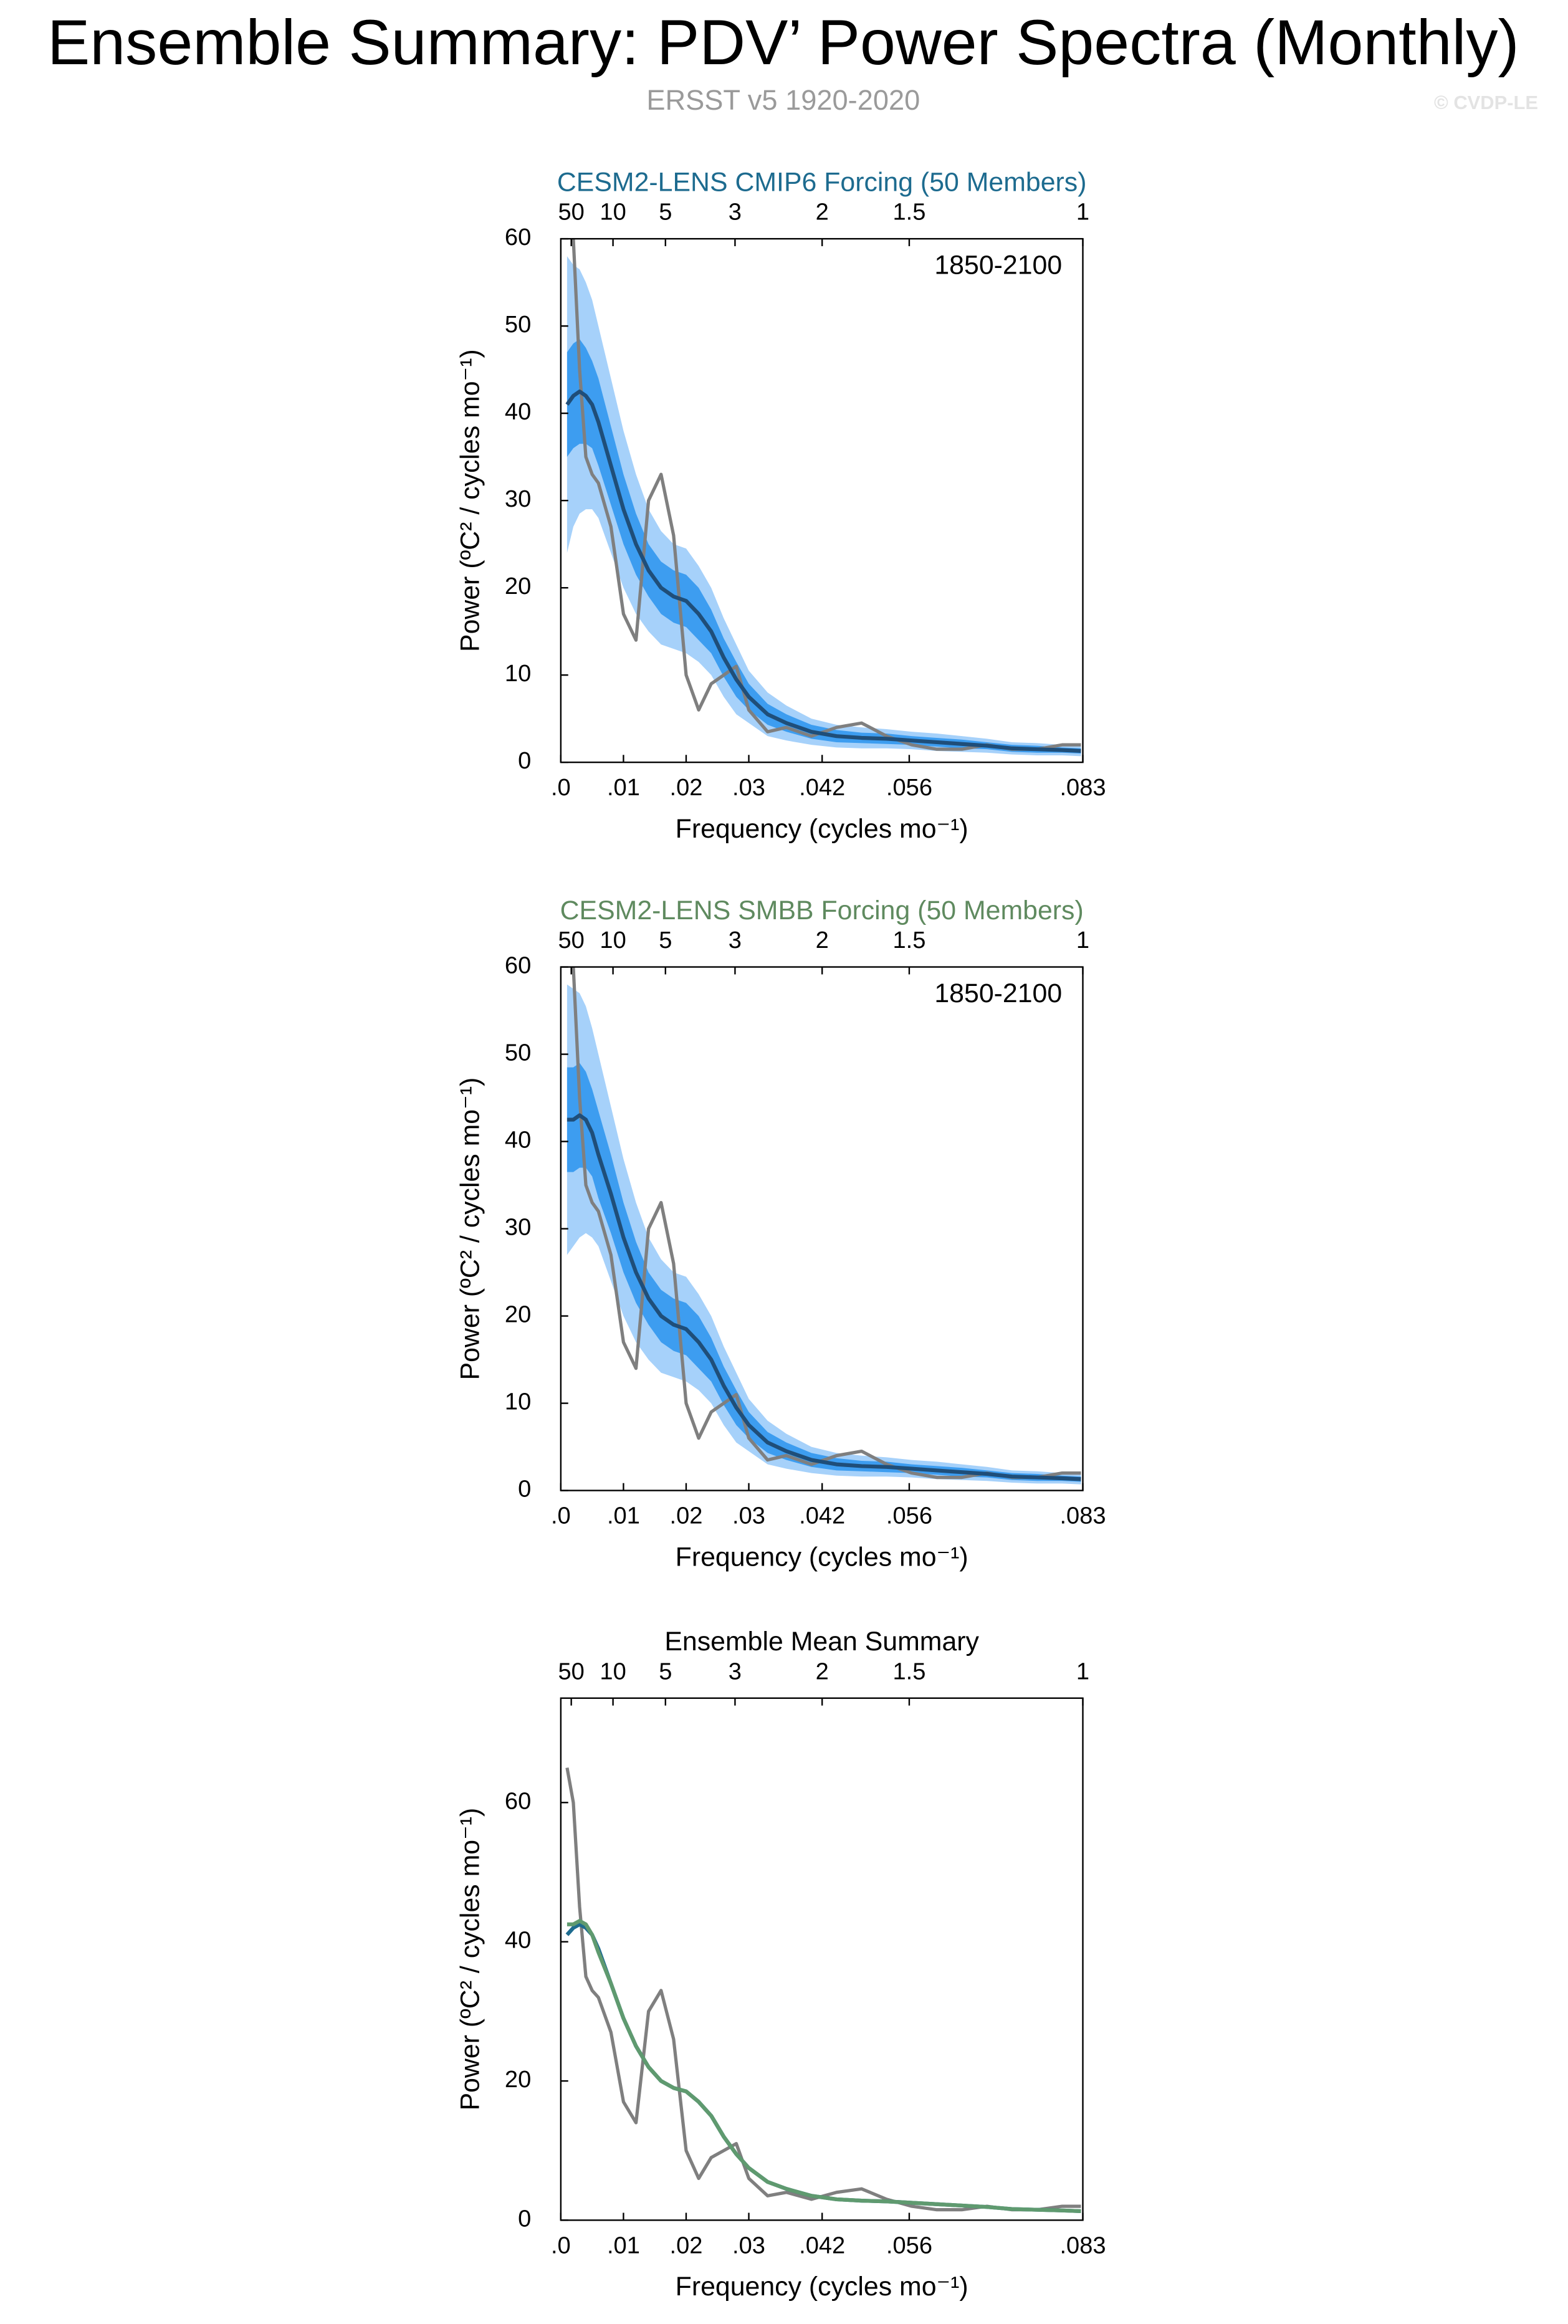  I want to click on chart-title: CESM2-LENS CMIP6 Forcing (50 Members), so click(822, 182).